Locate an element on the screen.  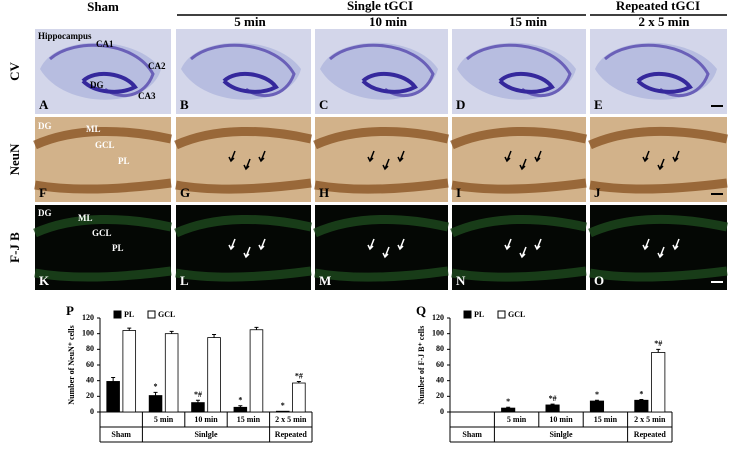
row-label: NeuN is located at coordinates (14, 159).